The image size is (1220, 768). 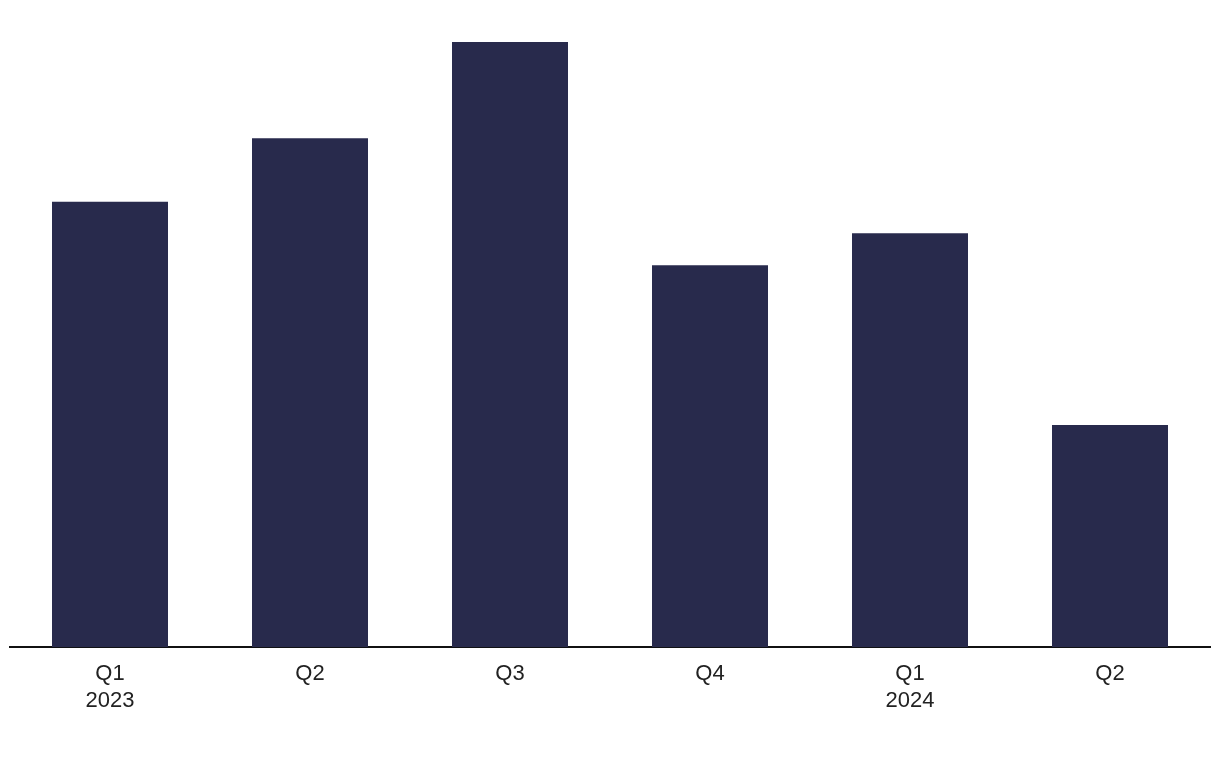 What do you see at coordinates (510, 673) in the screenshot?
I see `x-tick-label: Q3` at bounding box center [510, 673].